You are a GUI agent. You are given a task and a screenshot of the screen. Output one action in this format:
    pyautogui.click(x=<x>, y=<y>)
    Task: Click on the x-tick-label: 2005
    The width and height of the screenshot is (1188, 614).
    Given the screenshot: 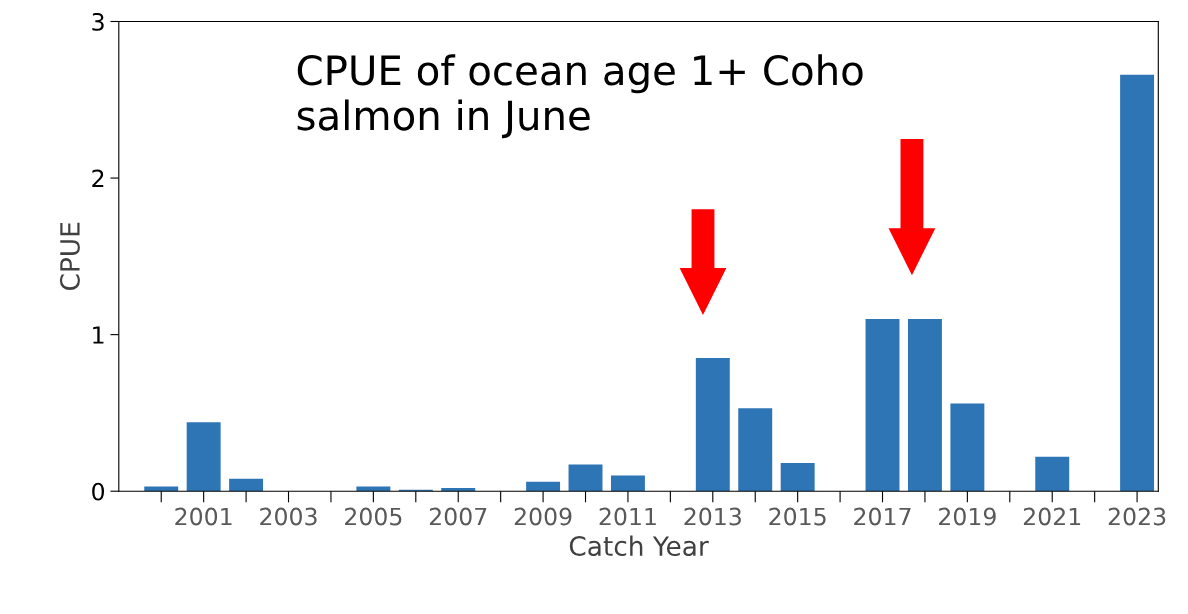 What is the action you would take?
    pyautogui.click(x=373, y=516)
    